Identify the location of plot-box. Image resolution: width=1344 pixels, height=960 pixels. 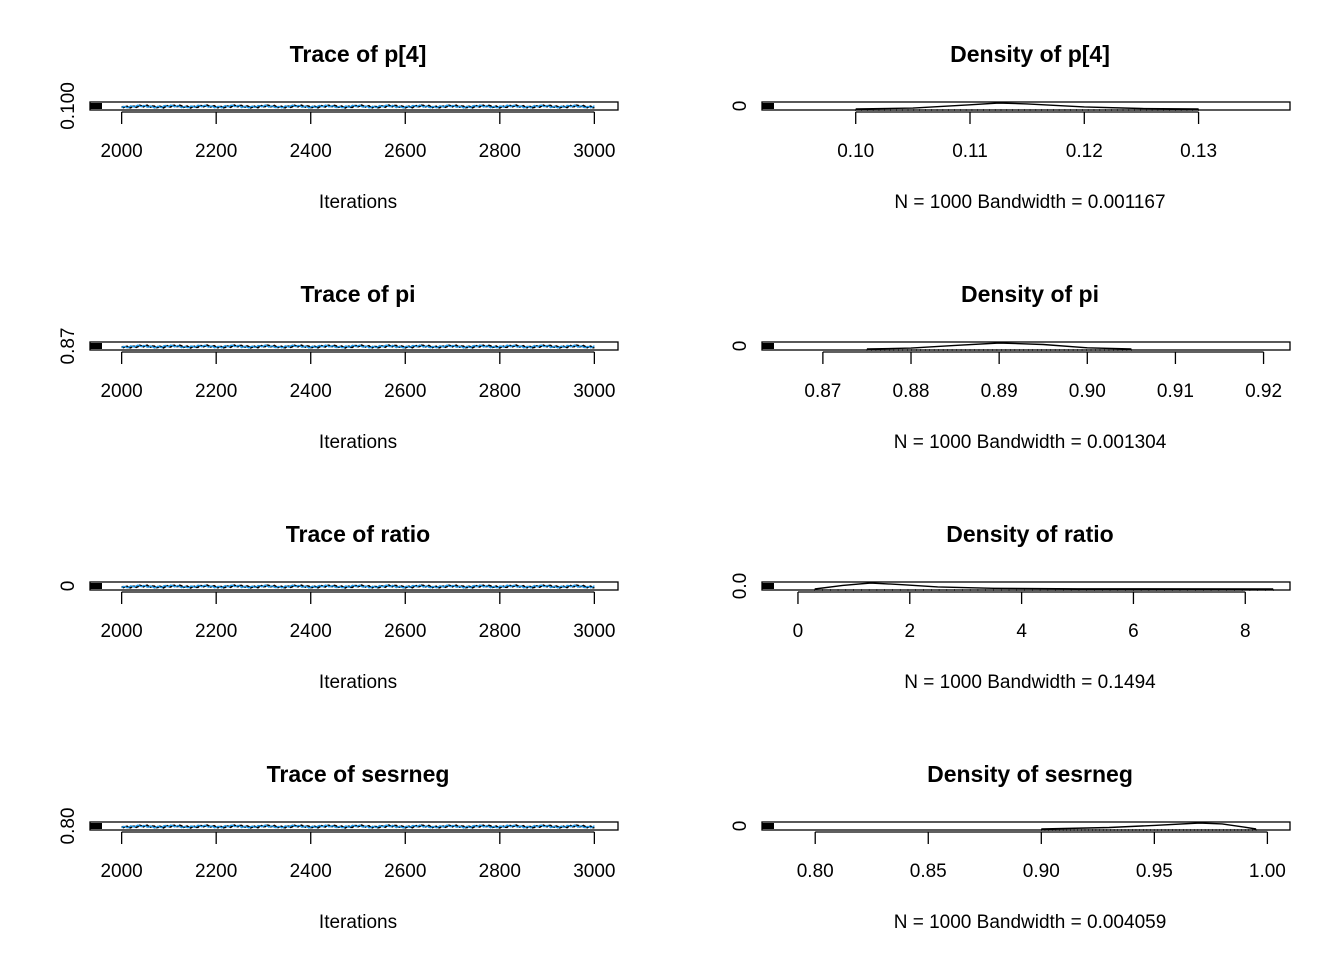
(1026, 346).